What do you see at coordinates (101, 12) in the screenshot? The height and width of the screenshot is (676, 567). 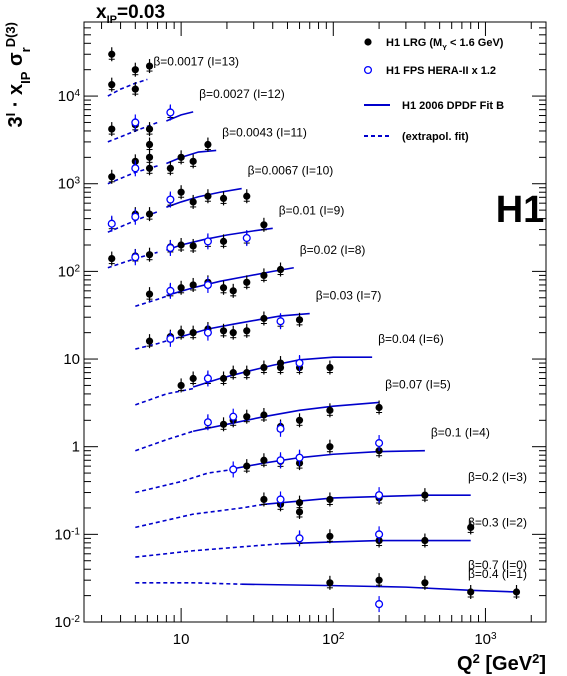 I see `title-x: x` at bounding box center [101, 12].